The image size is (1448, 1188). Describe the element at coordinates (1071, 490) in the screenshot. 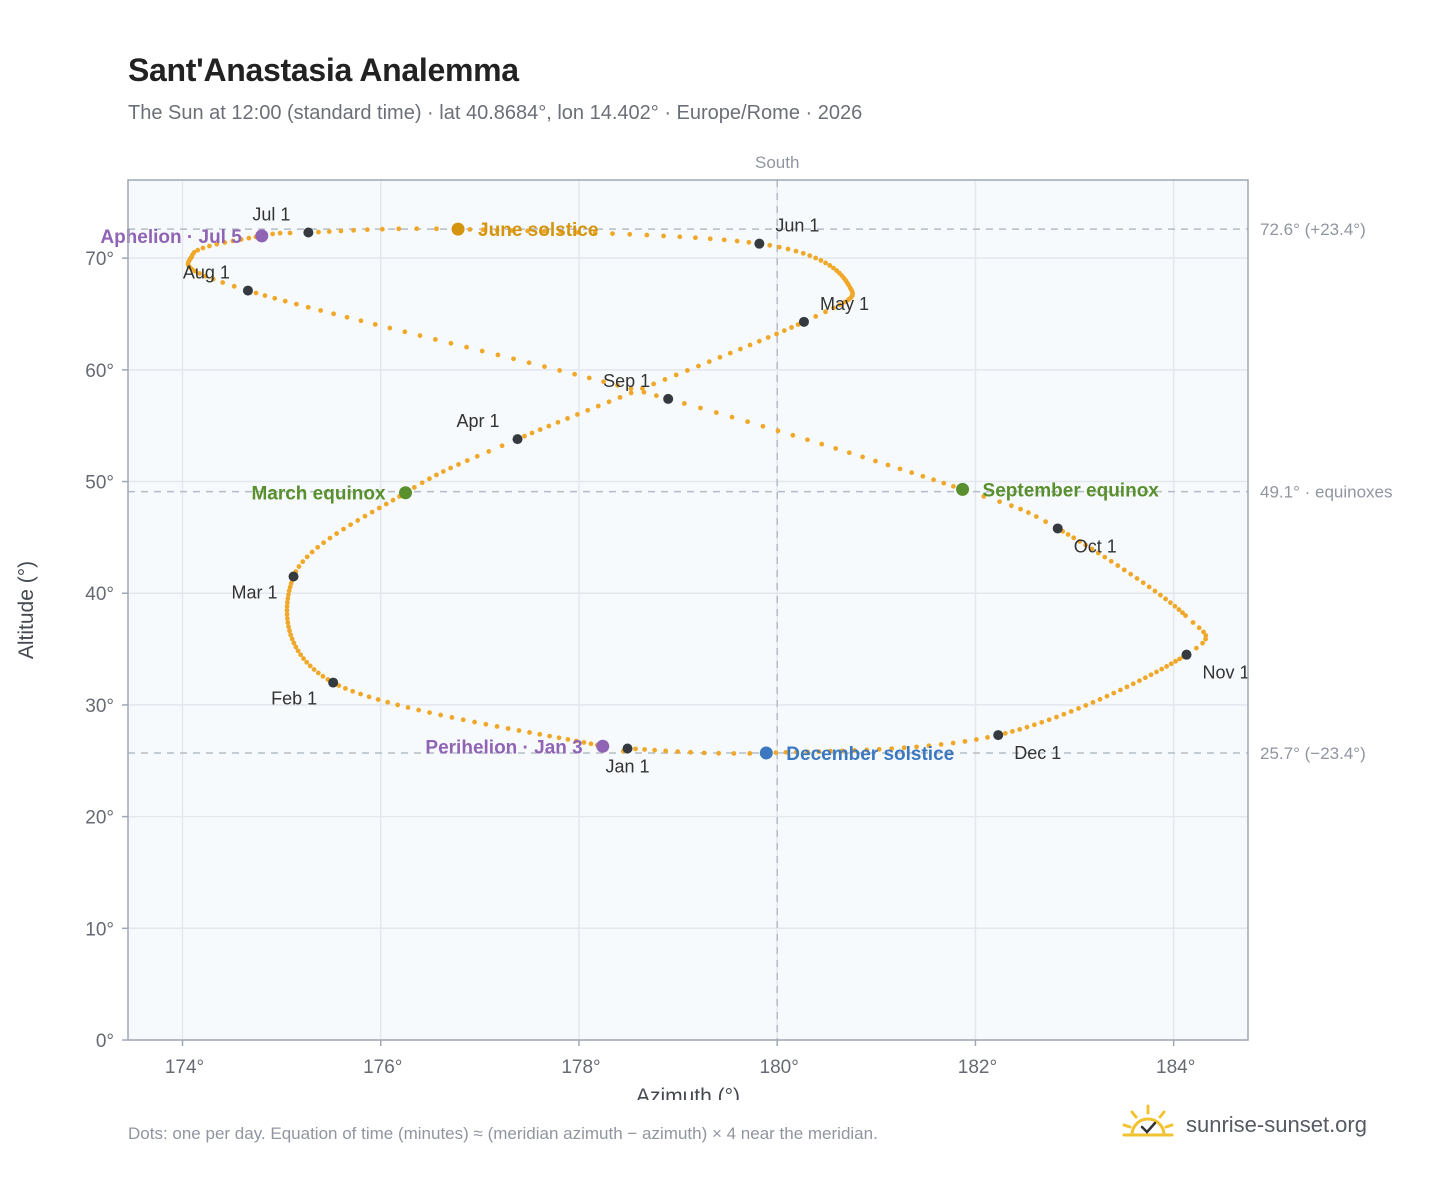

I see `event-label: September equinox` at that location.